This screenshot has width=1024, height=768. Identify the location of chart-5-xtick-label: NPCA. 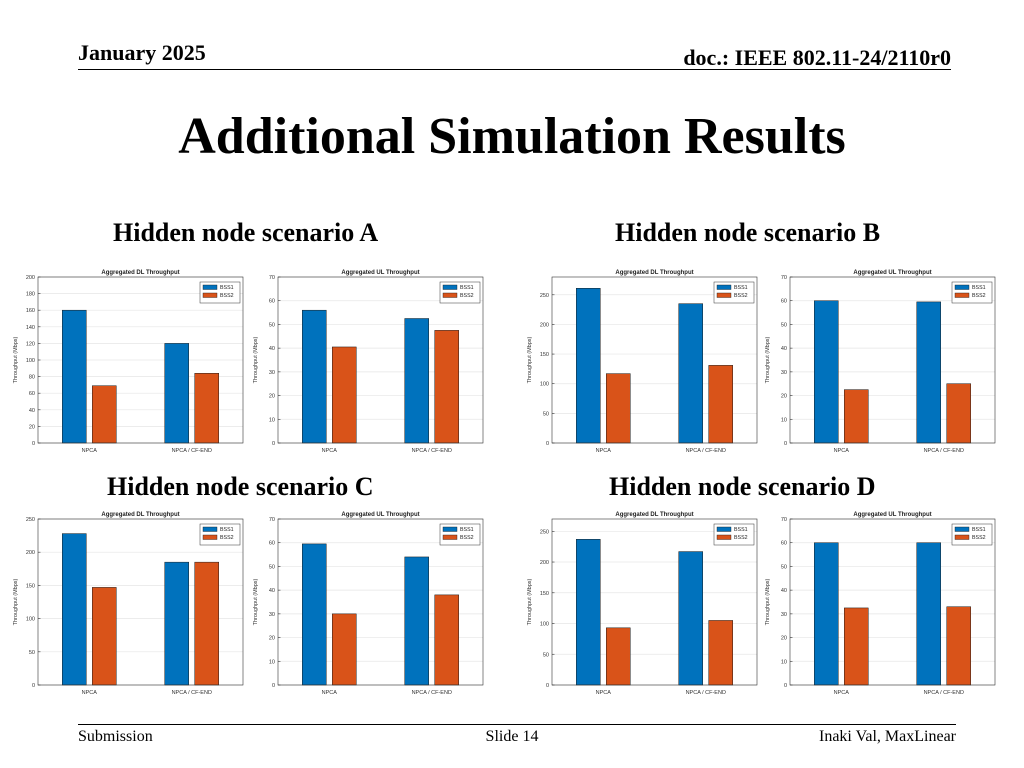
(330, 693).